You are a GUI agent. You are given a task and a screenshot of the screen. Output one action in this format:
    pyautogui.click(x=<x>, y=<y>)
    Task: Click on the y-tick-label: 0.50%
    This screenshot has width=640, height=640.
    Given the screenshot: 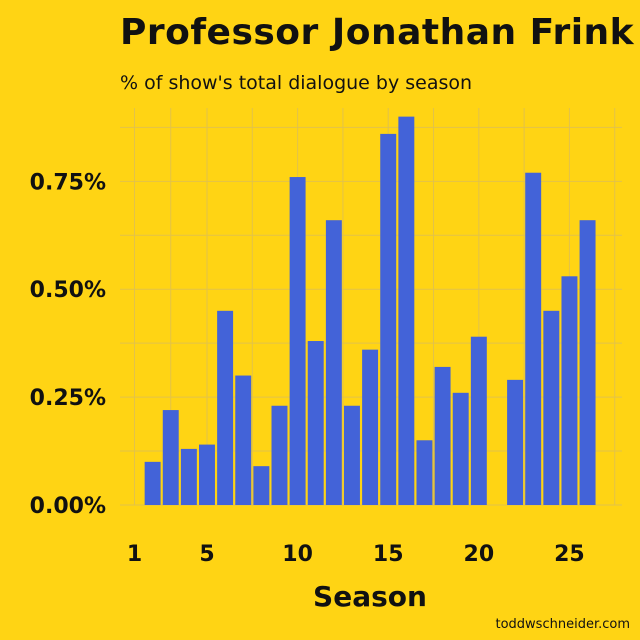 What is the action you would take?
    pyautogui.click(x=68, y=290)
    